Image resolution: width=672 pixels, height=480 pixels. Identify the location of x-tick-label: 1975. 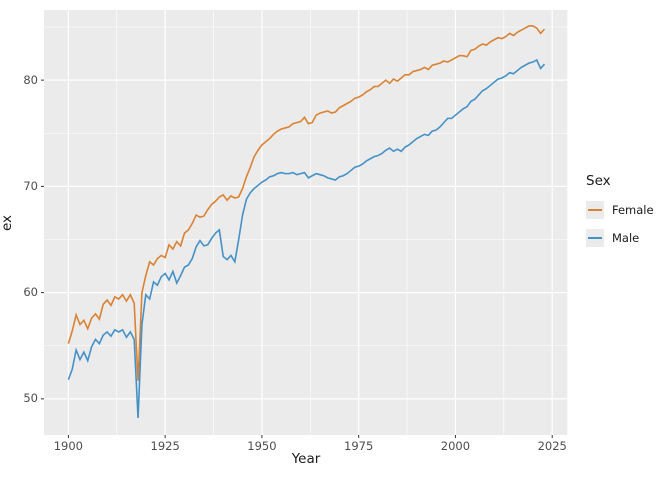
(359, 446).